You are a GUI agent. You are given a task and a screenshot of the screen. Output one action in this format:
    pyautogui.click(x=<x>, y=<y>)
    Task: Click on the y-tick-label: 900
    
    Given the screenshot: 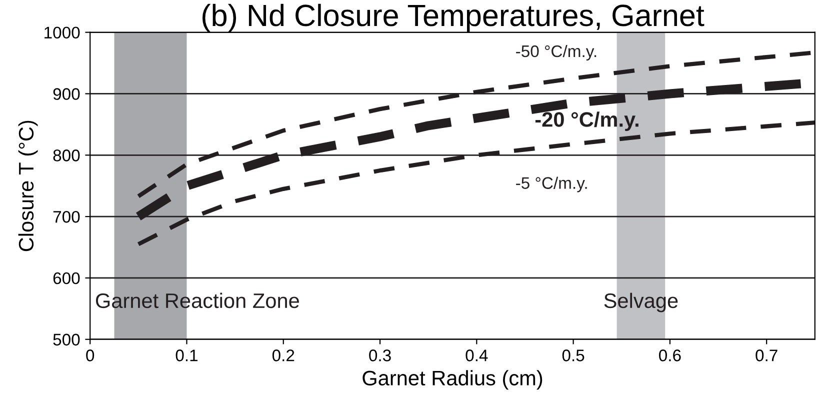 What is the action you would take?
    pyautogui.click(x=66, y=94)
    